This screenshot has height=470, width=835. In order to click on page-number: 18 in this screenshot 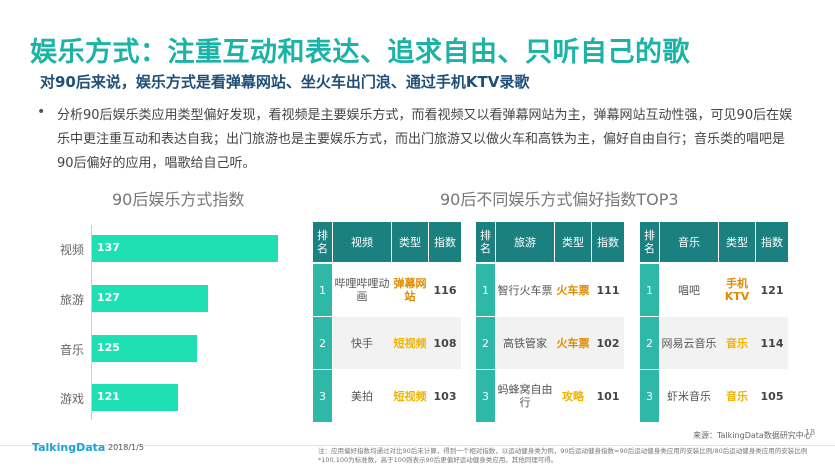, I will do `click(810, 432)`.